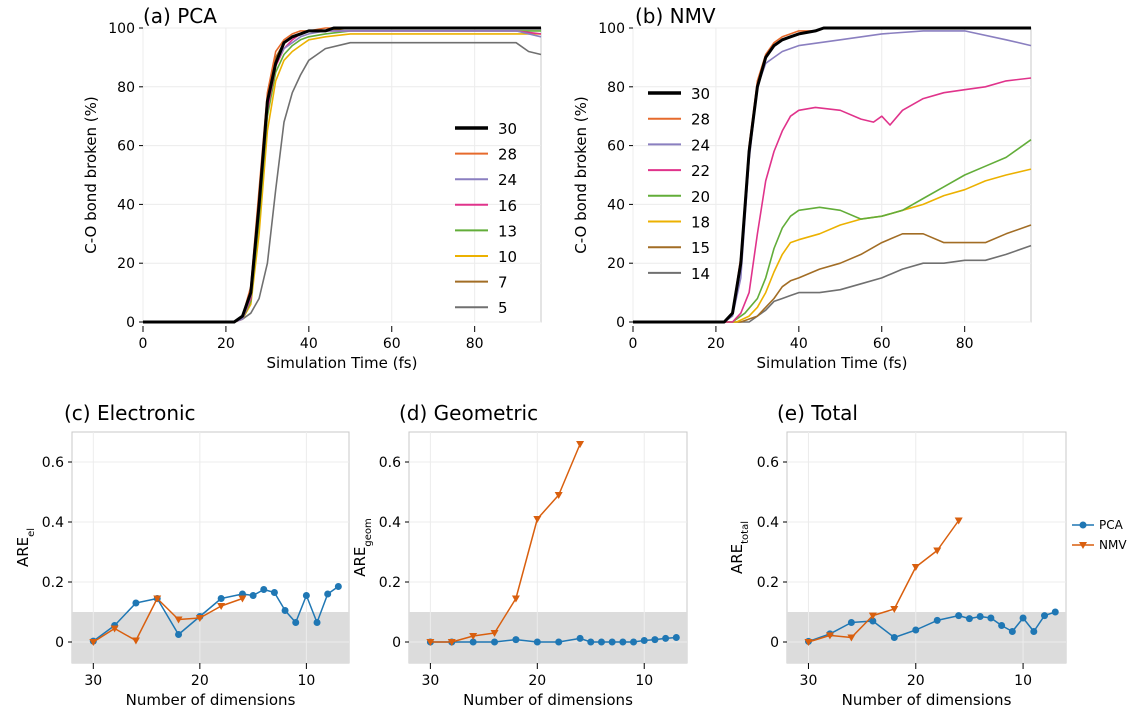  What do you see at coordinates (745, 532) in the screenshot?
I see `y-axis-label-sub: total` at bounding box center [745, 532].